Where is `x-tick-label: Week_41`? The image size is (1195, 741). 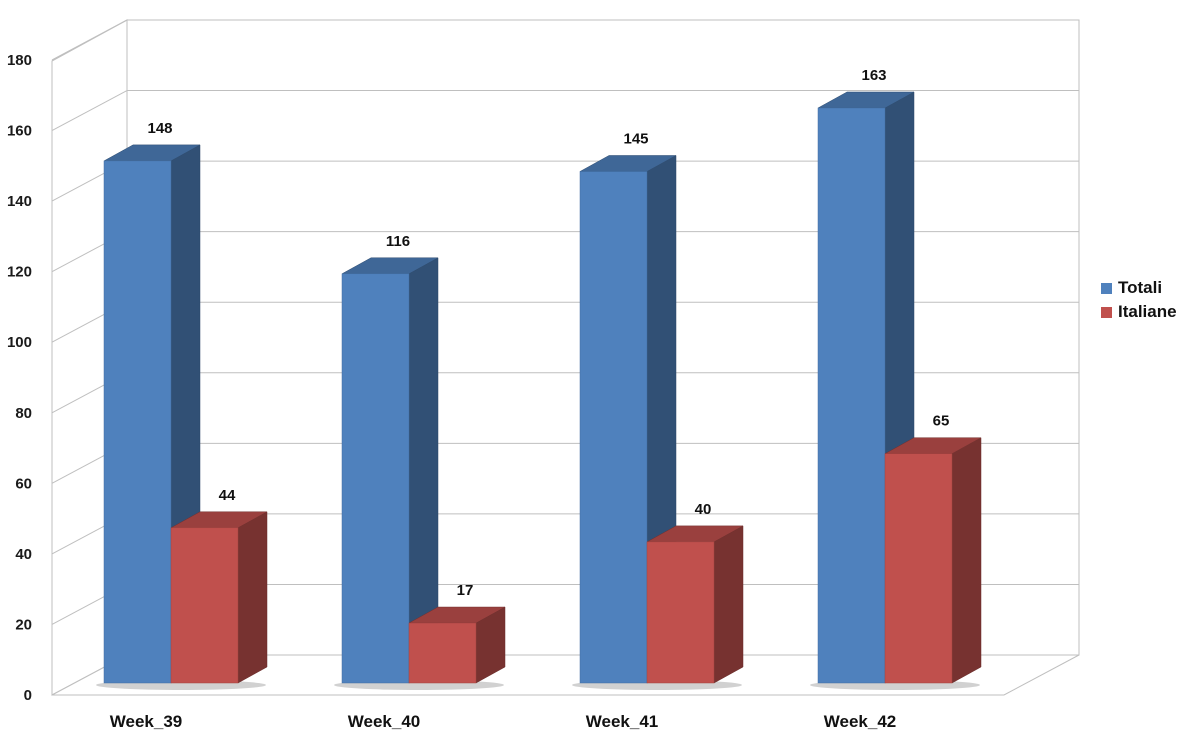
x-tick-label: Week_41 is located at coordinates (622, 721).